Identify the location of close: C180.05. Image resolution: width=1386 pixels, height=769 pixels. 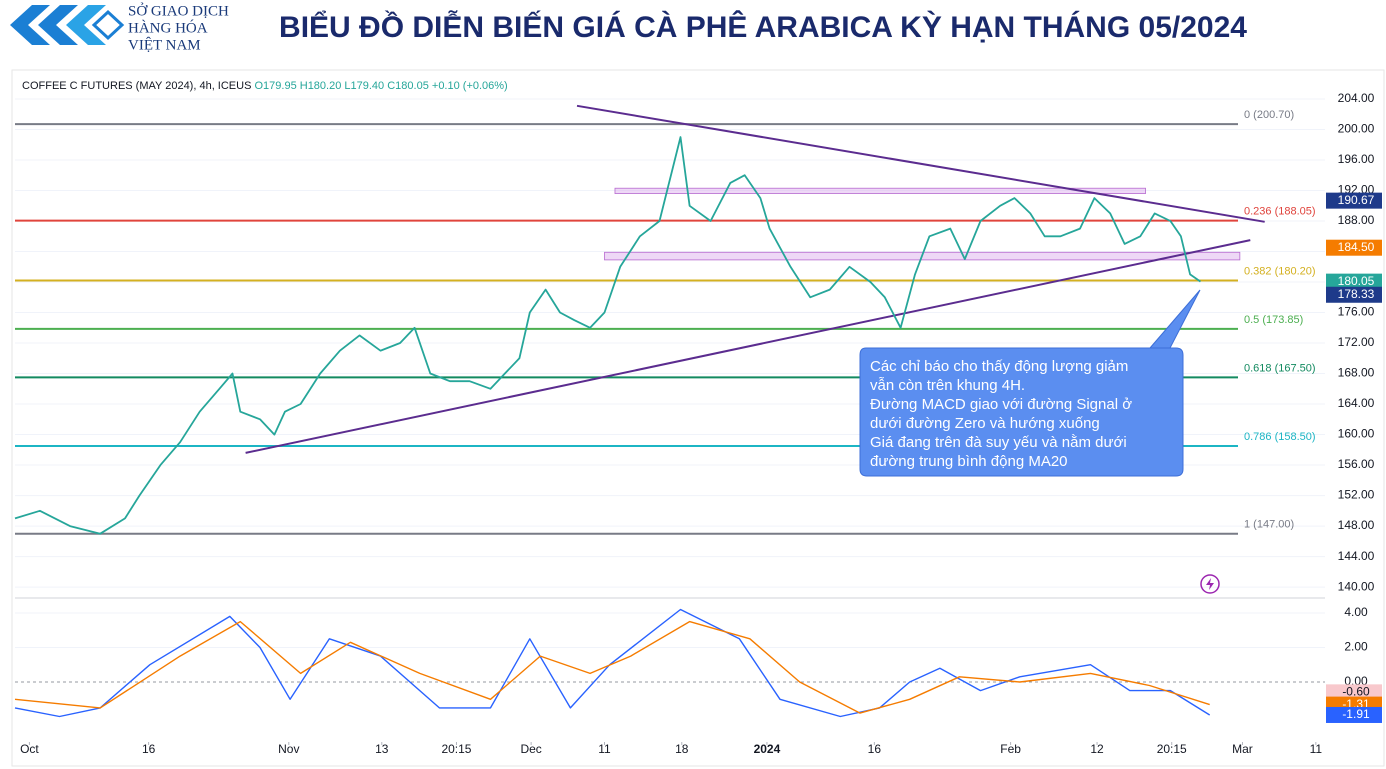
(408, 86).